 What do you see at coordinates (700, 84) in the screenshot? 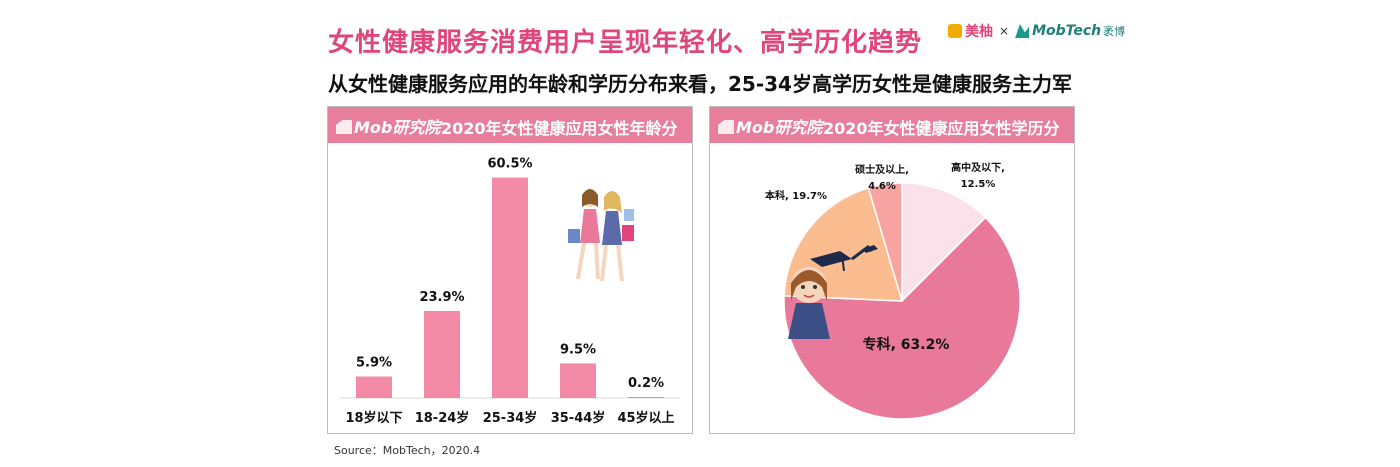
I see `page-subtitle: 从女性健康服务应用的年龄和学历分布来看，25-34岁高学历女性是健康服务主力军` at bounding box center [700, 84].